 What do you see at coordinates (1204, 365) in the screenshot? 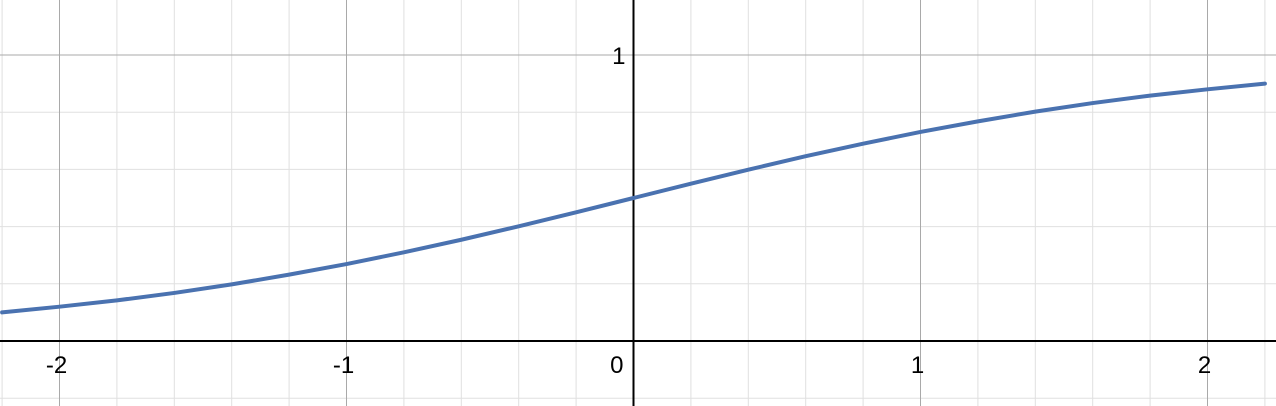
I see `x-tick-label: 2` at bounding box center [1204, 365].